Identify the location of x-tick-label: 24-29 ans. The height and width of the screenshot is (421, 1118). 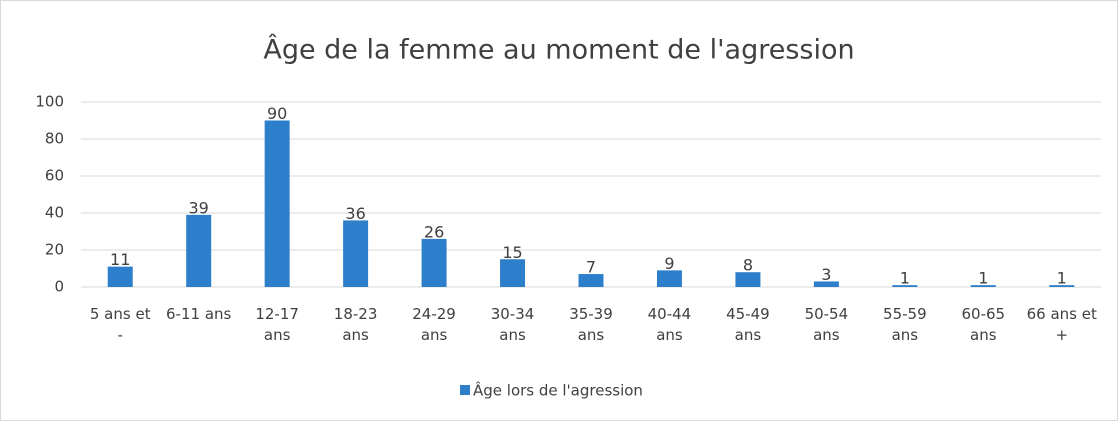
(434, 324).